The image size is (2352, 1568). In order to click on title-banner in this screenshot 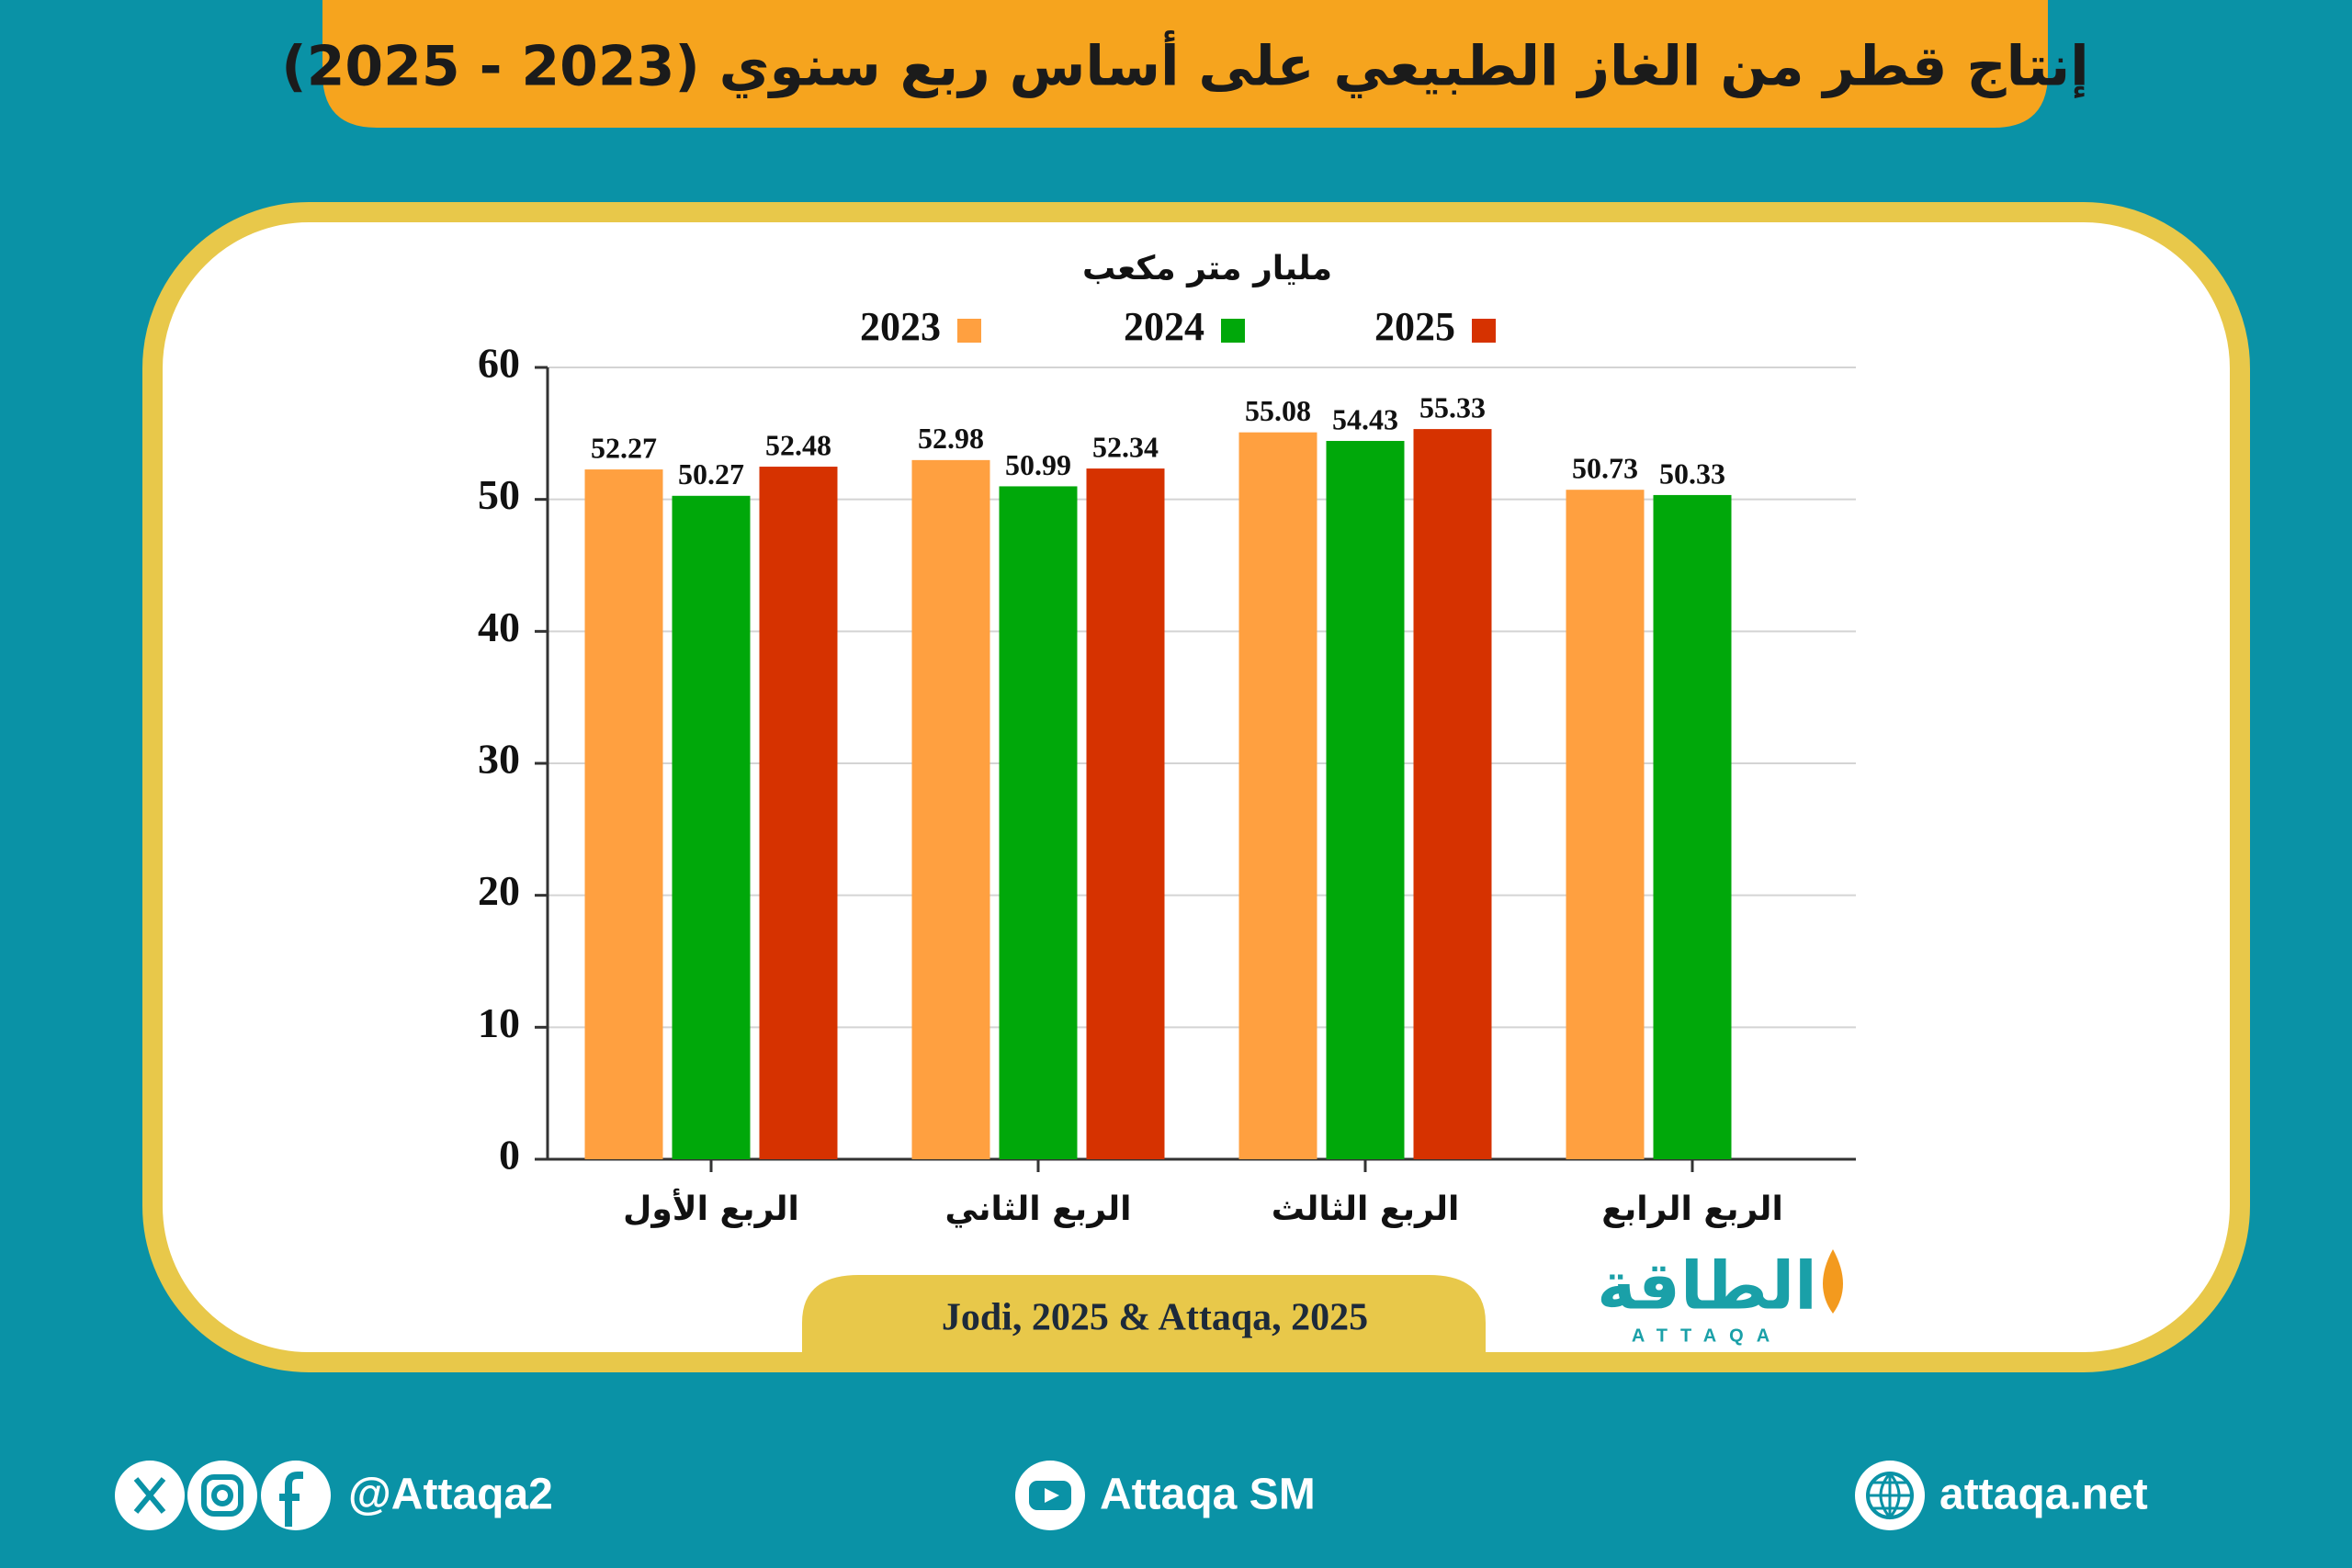, I will do `click(1185, 64)`.